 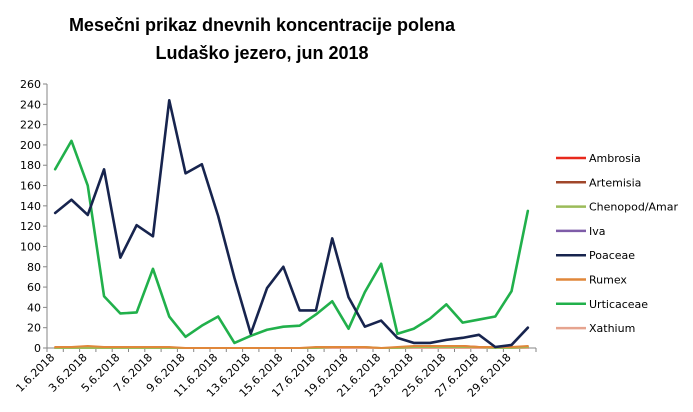 I want to click on y-tick-label: 200, so click(x=30, y=145).